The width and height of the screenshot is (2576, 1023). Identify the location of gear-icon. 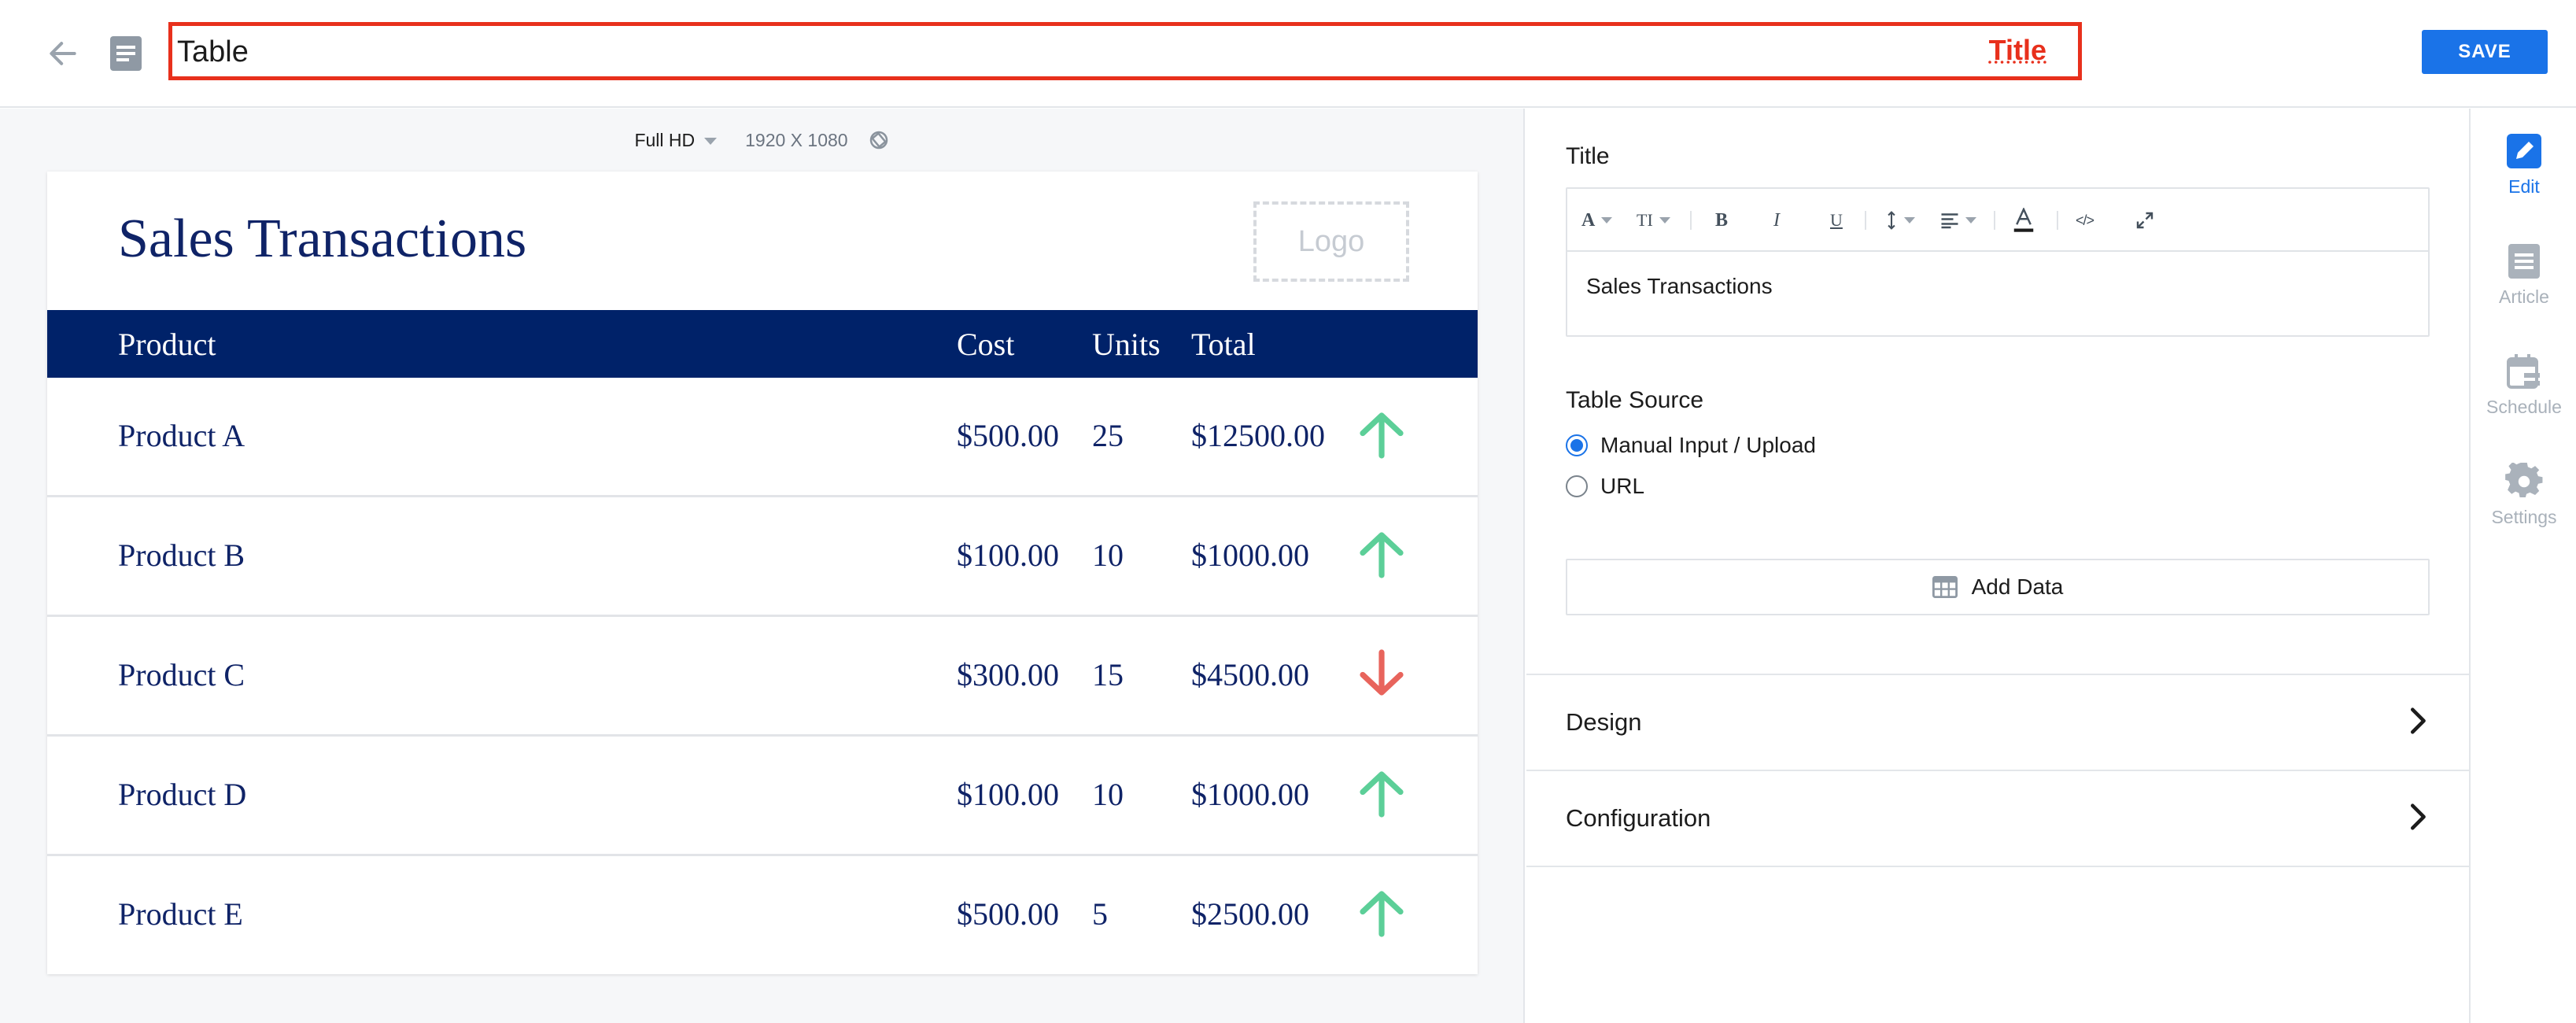
(2524, 480).